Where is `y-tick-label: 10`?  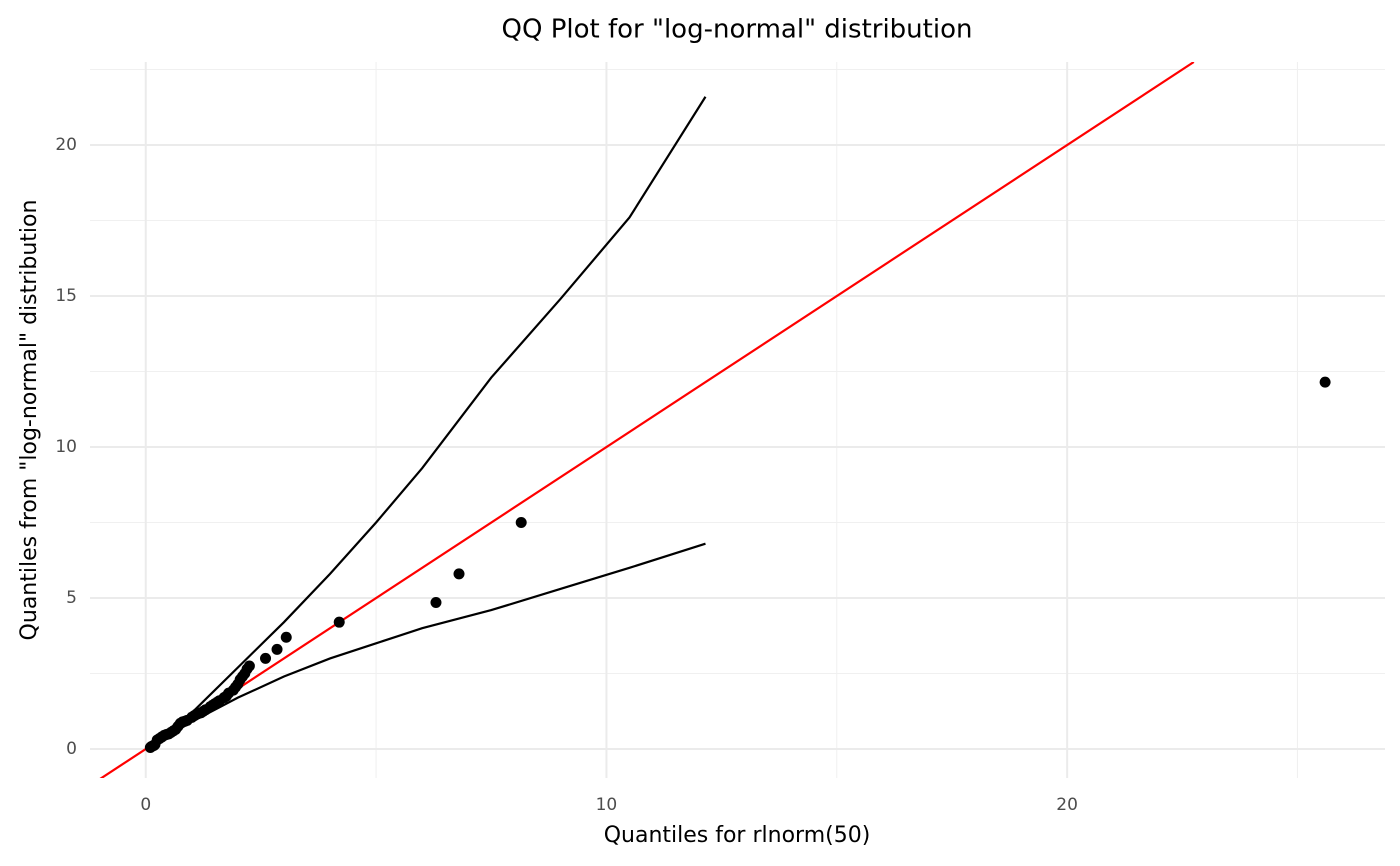 y-tick-label: 10 is located at coordinates (66, 447).